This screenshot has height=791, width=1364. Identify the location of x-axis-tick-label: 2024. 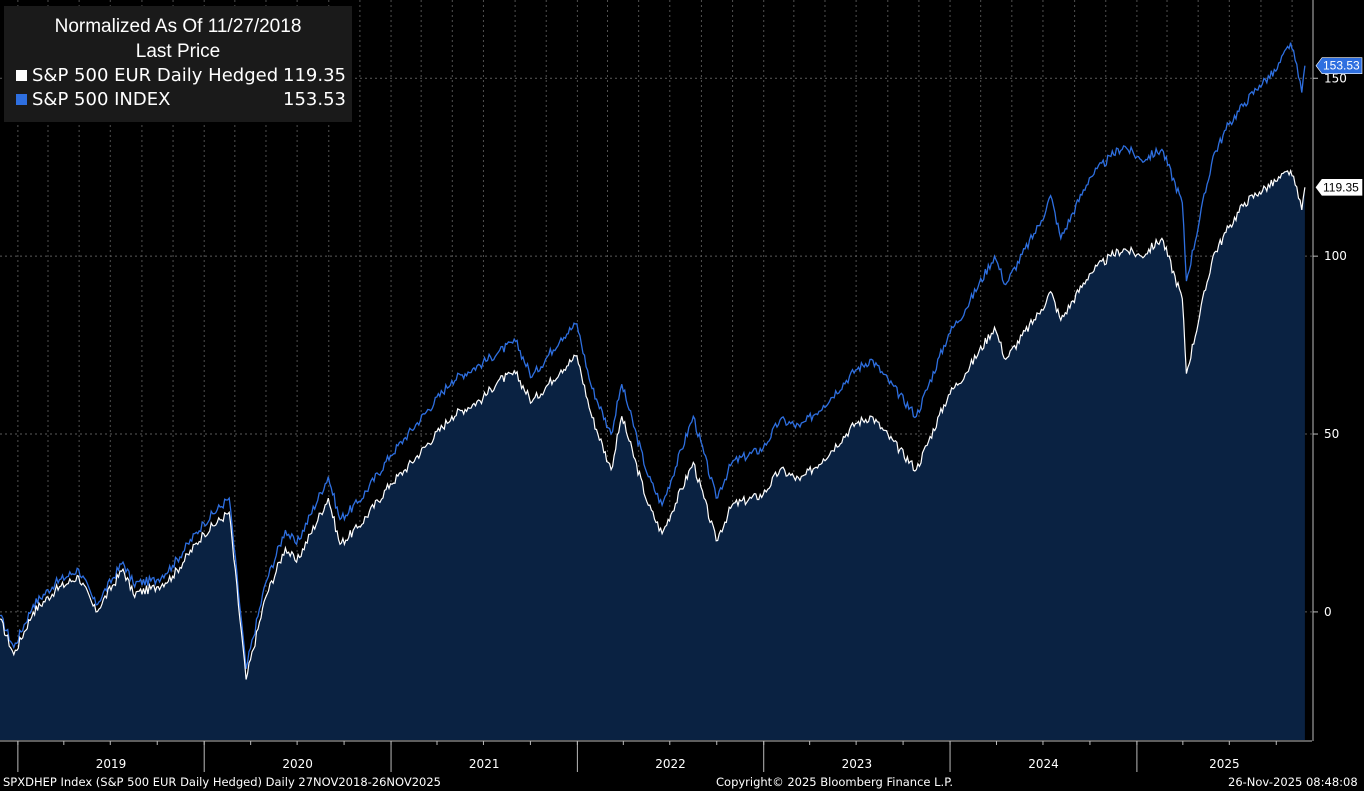
(1043, 764).